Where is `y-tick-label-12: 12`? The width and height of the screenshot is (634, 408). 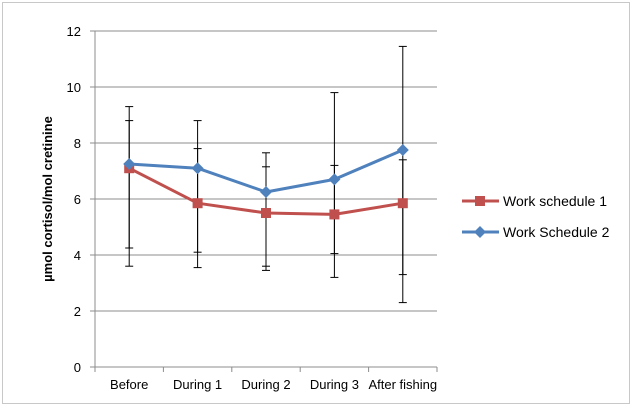 y-tick-label-12: 12 is located at coordinates (74, 31).